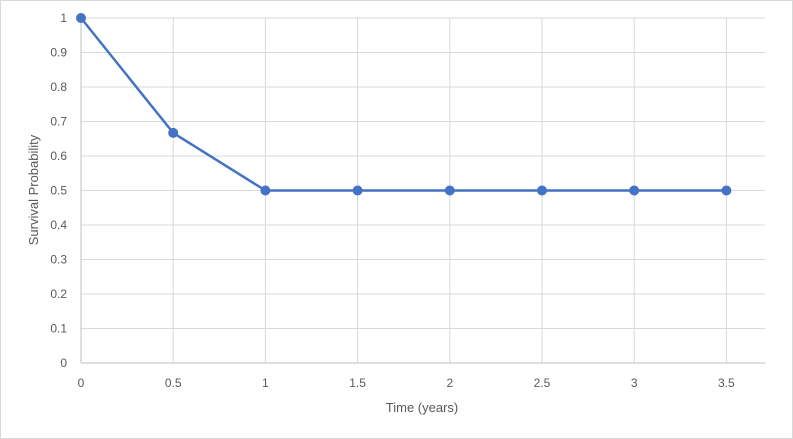 The image size is (793, 439). Describe the element at coordinates (265, 383) in the screenshot. I see `x-tick-label: 1` at that location.